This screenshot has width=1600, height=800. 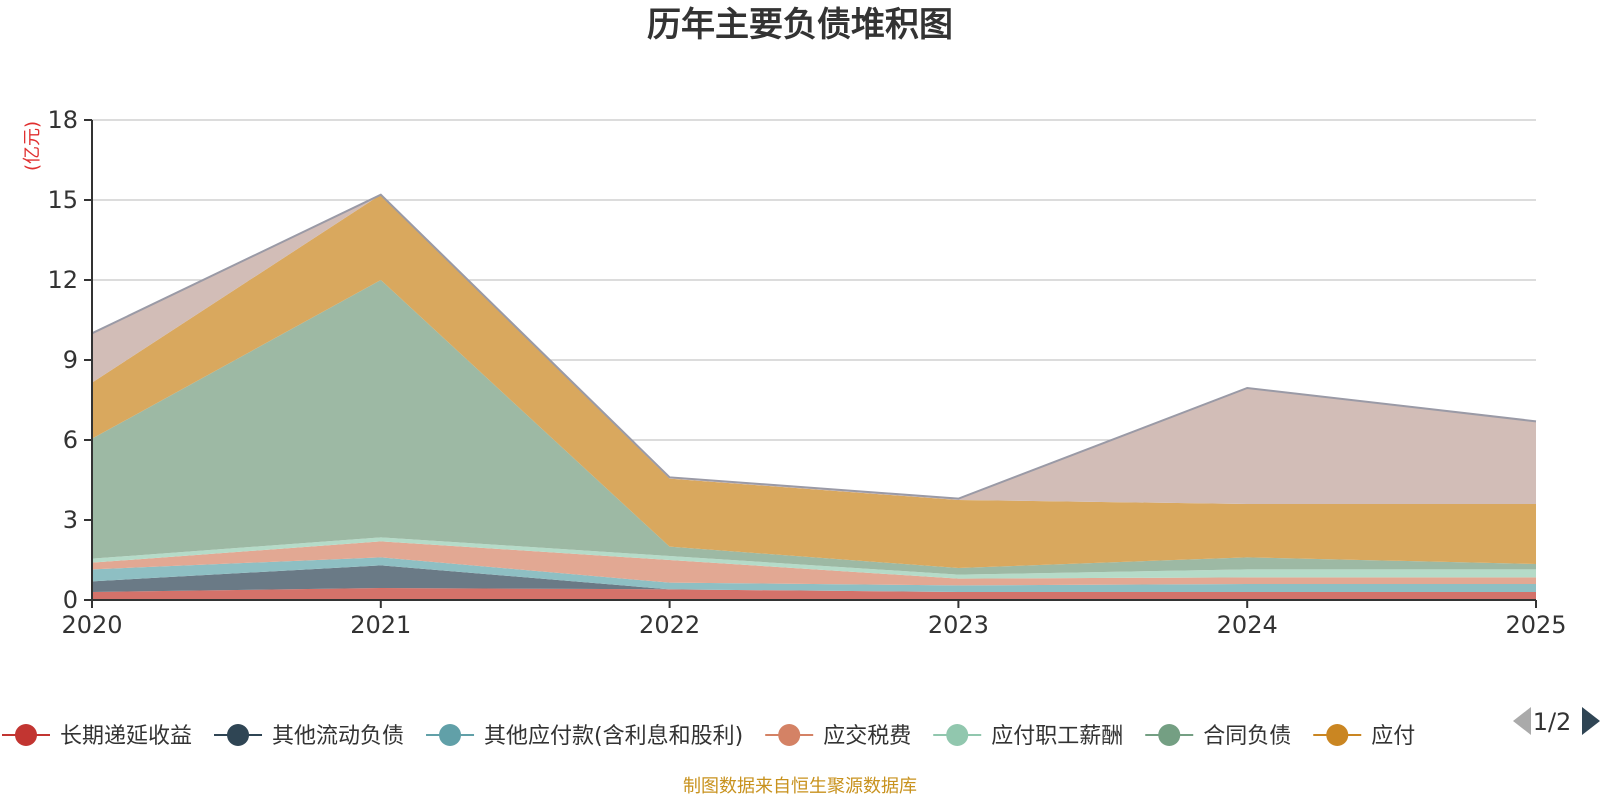 I want to click on legend-pager: 1/2, so click(x=1556, y=721).